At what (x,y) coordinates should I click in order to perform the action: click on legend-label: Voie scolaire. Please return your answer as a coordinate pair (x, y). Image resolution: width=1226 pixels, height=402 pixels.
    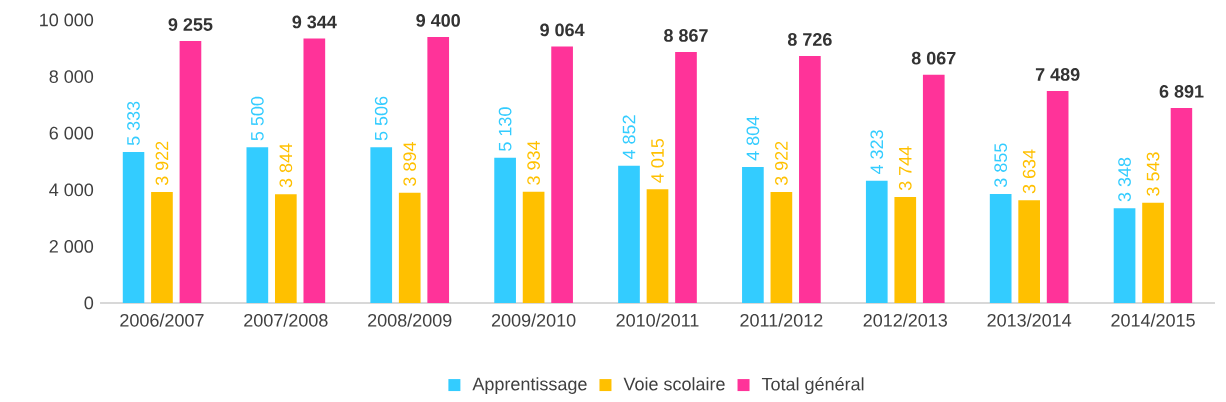
    Looking at the image, I should click on (674, 384).